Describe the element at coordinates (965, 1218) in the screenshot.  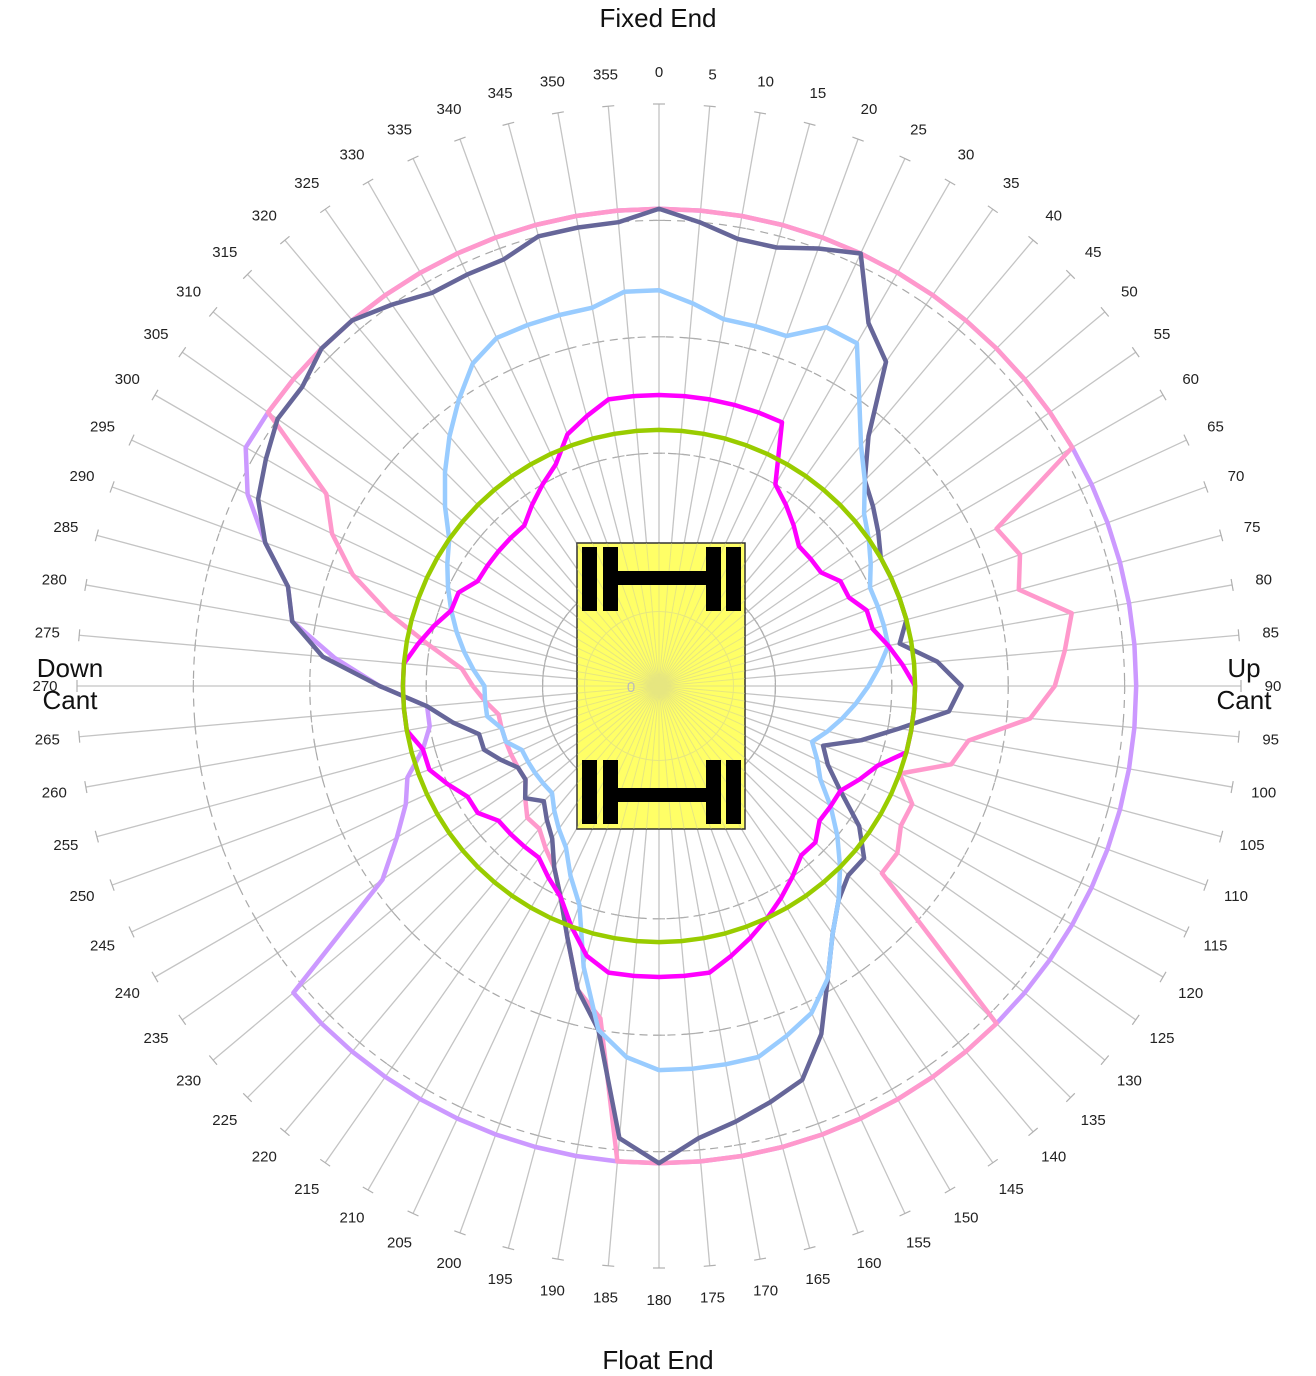
I see `angle-label: 150` at that location.